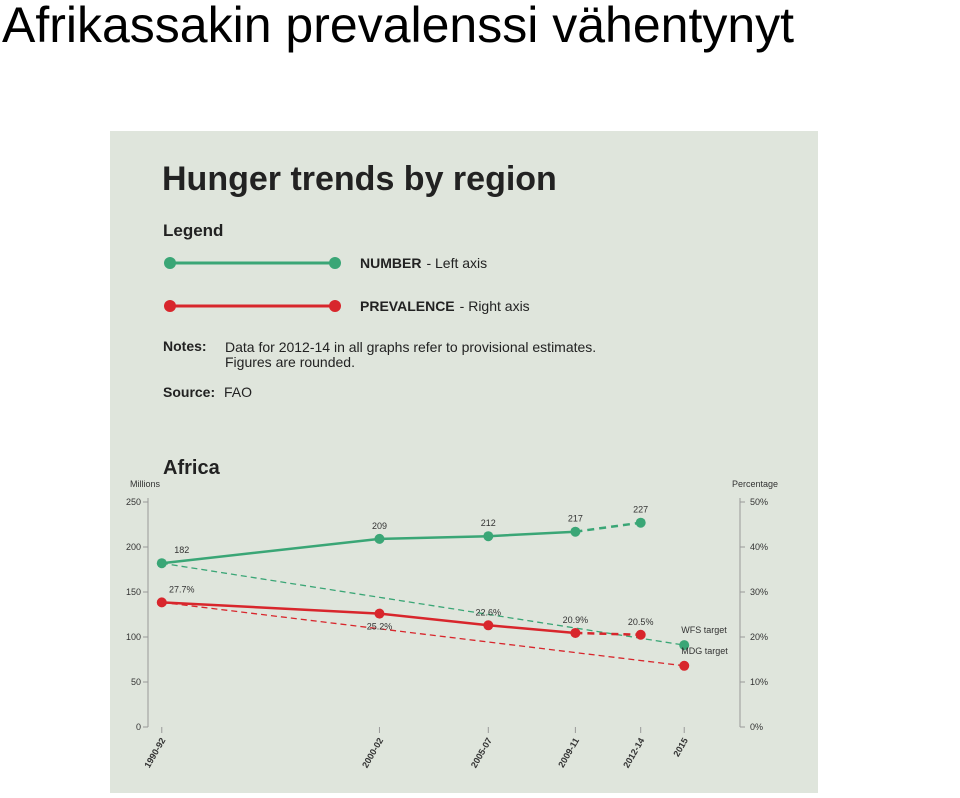  What do you see at coordinates (759, 592) in the screenshot?
I see `y2-tick-label: 30%` at bounding box center [759, 592].